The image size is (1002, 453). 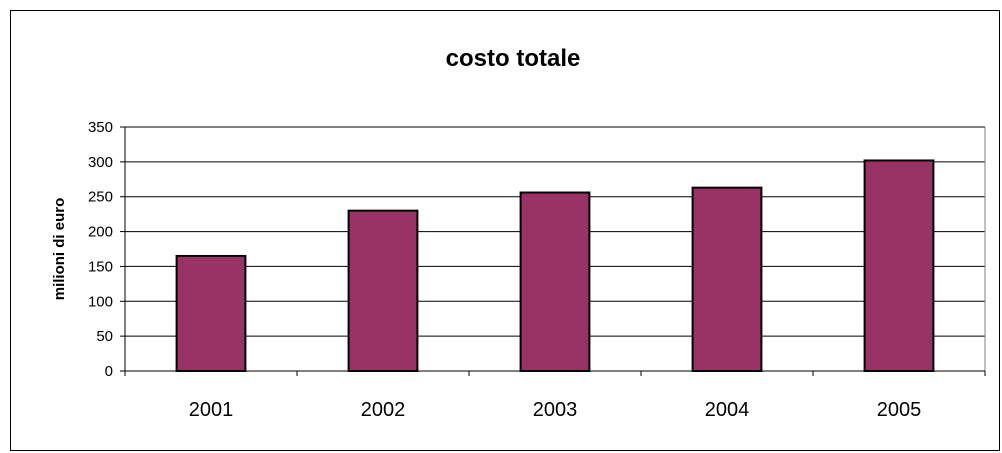 I want to click on y-tick-label: 100, so click(x=100, y=301).